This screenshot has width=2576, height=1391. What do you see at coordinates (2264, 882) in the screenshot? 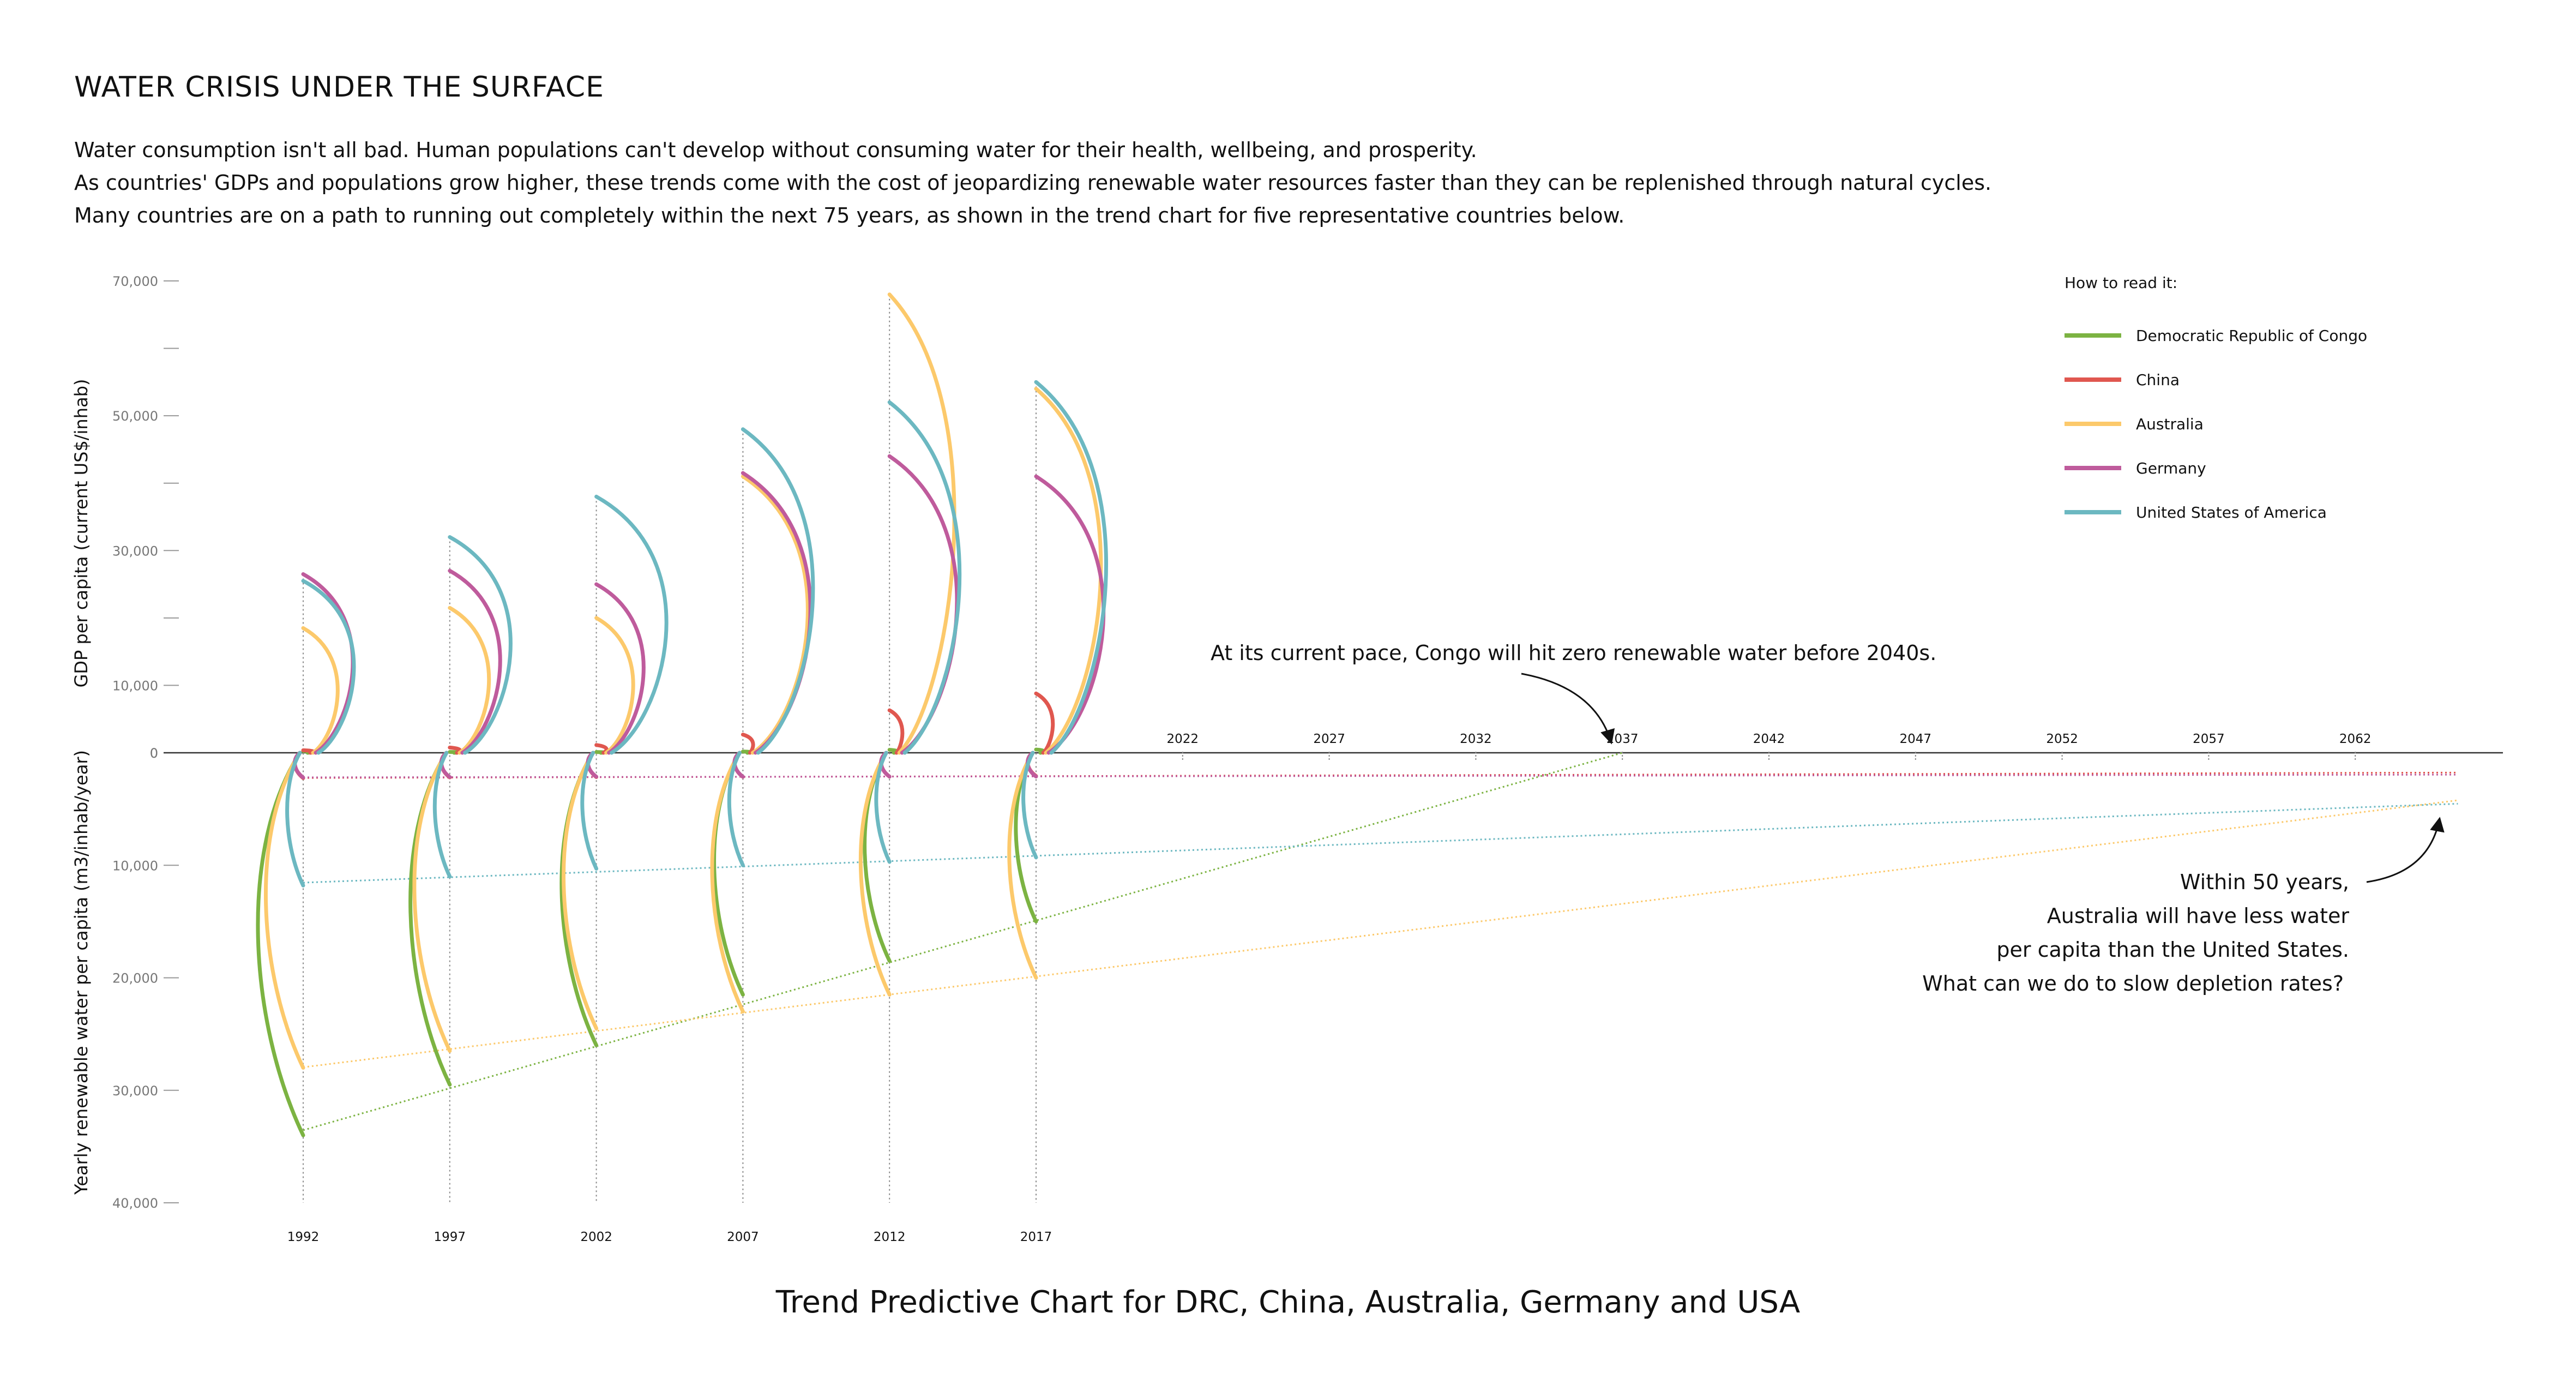
I see `annotation-australia-line: Within 50 years,` at bounding box center [2264, 882].